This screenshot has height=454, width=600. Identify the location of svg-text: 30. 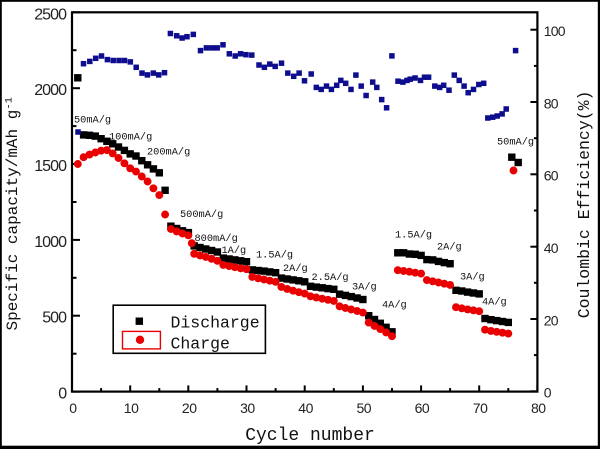
(247, 408).